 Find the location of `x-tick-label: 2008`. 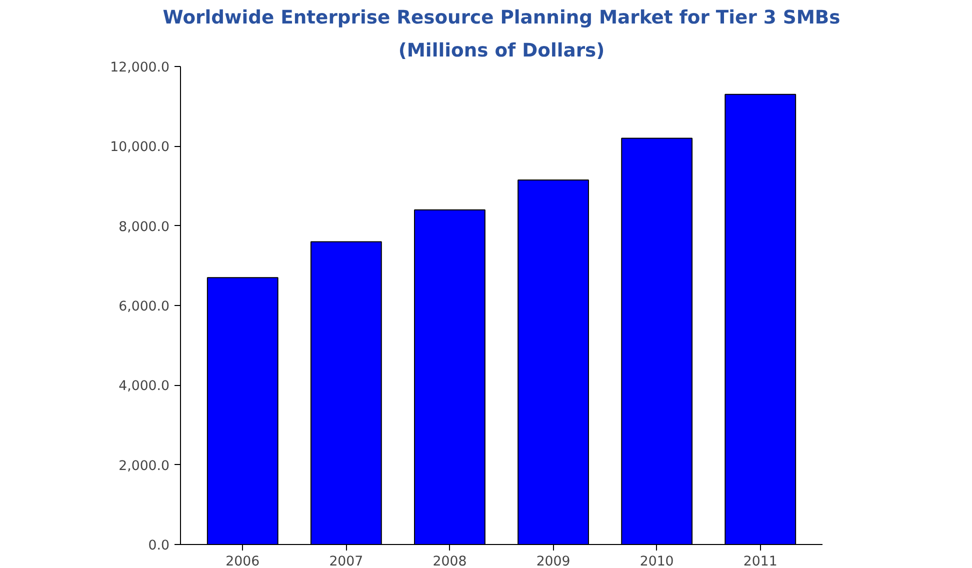

x-tick-label: 2008 is located at coordinates (449, 561).